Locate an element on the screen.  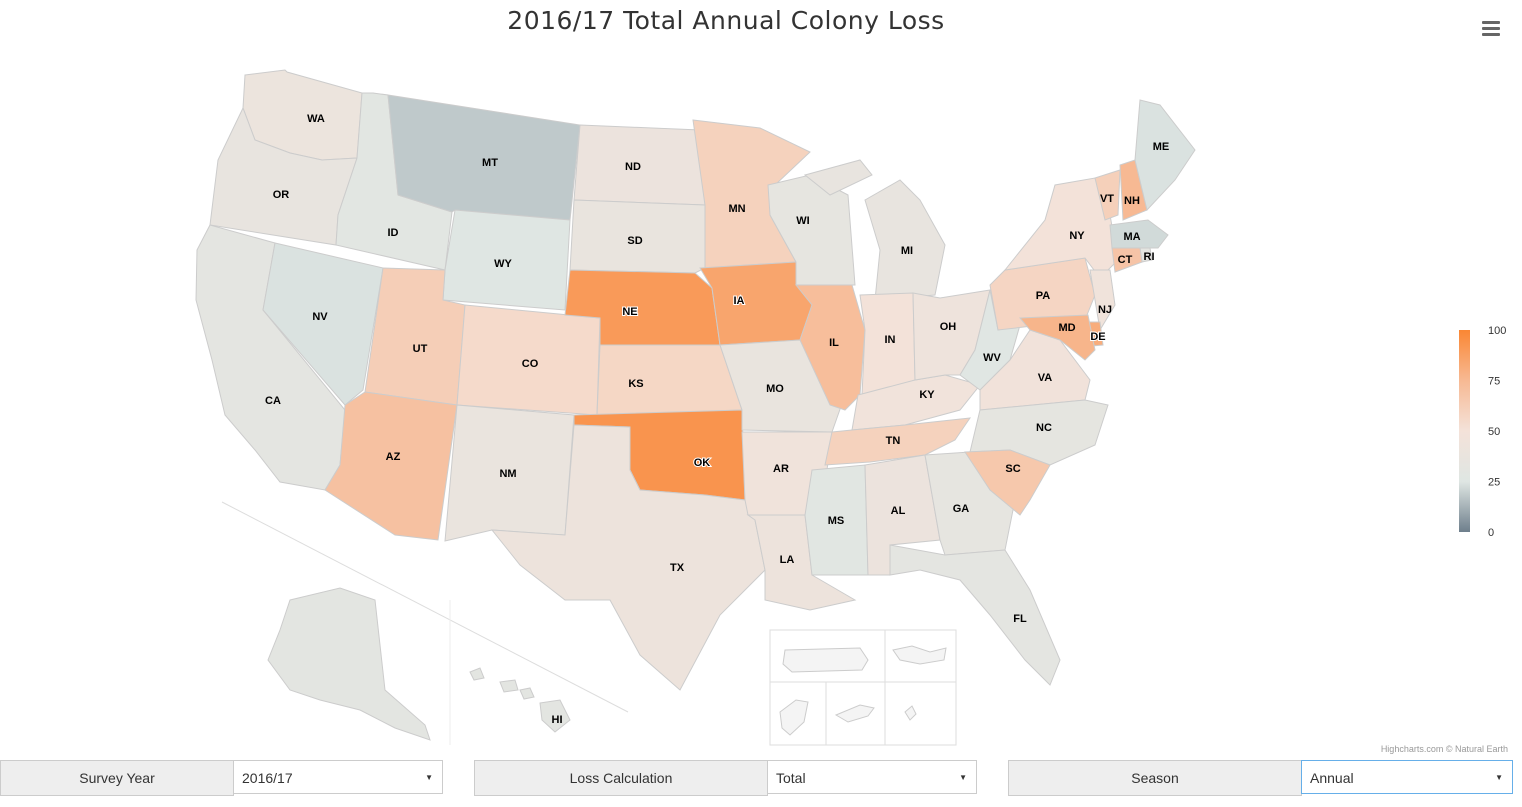
state-label-pa: PA is located at coordinates (1043, 296).